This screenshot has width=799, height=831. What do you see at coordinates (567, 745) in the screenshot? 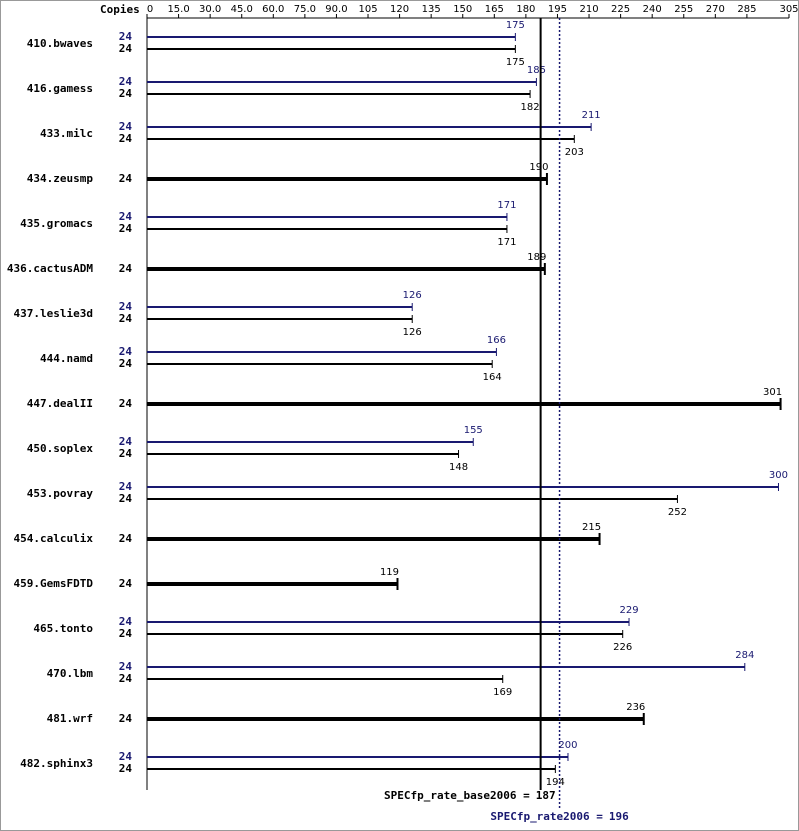
I see `peak-value: 200` at bounding box center [567, 745].